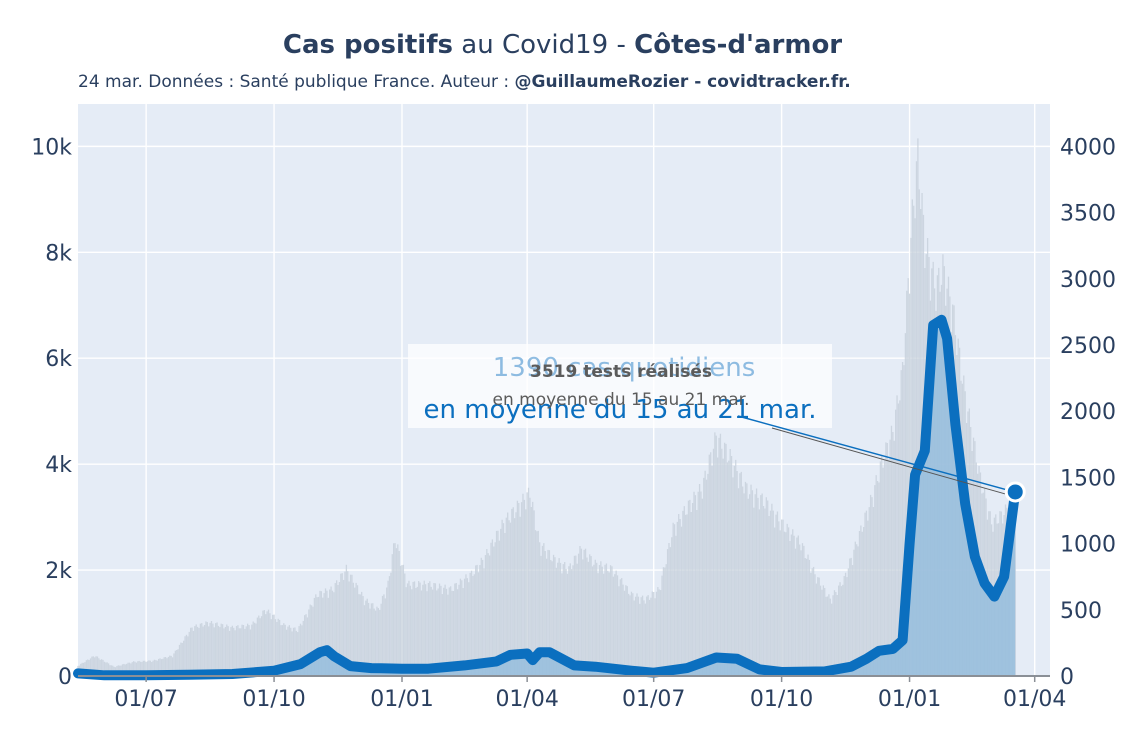 This screenshot has height=750, width=1125. Describe the element at coordinates (544, 45) in the screenshot. I see `title-part-2: au Covid19 -` at that location.